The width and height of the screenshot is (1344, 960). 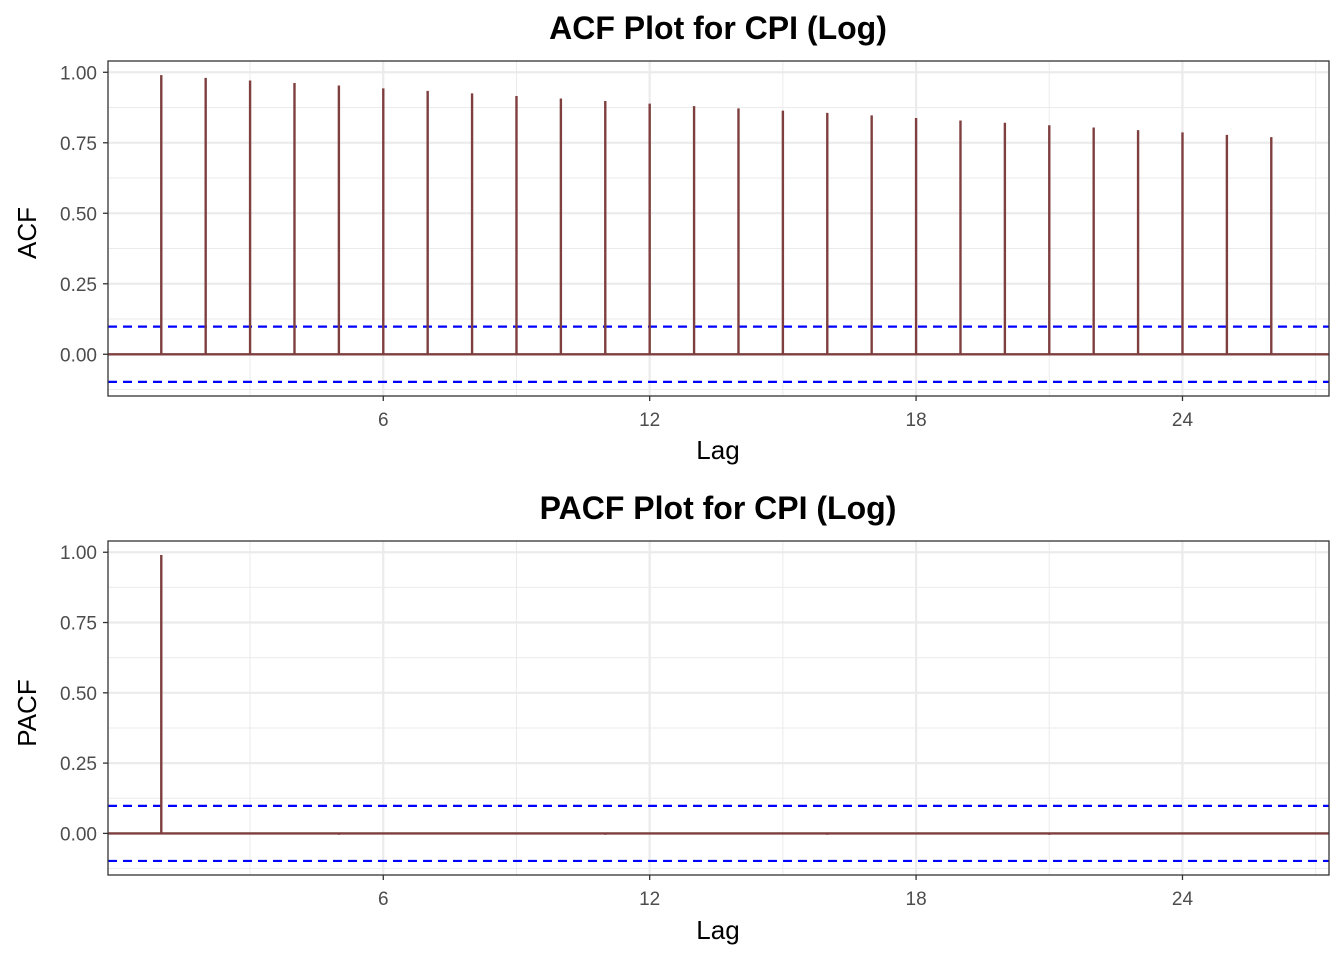 I want to click on acf-y-tick-label: 0.25, so click(x=78, y=285).